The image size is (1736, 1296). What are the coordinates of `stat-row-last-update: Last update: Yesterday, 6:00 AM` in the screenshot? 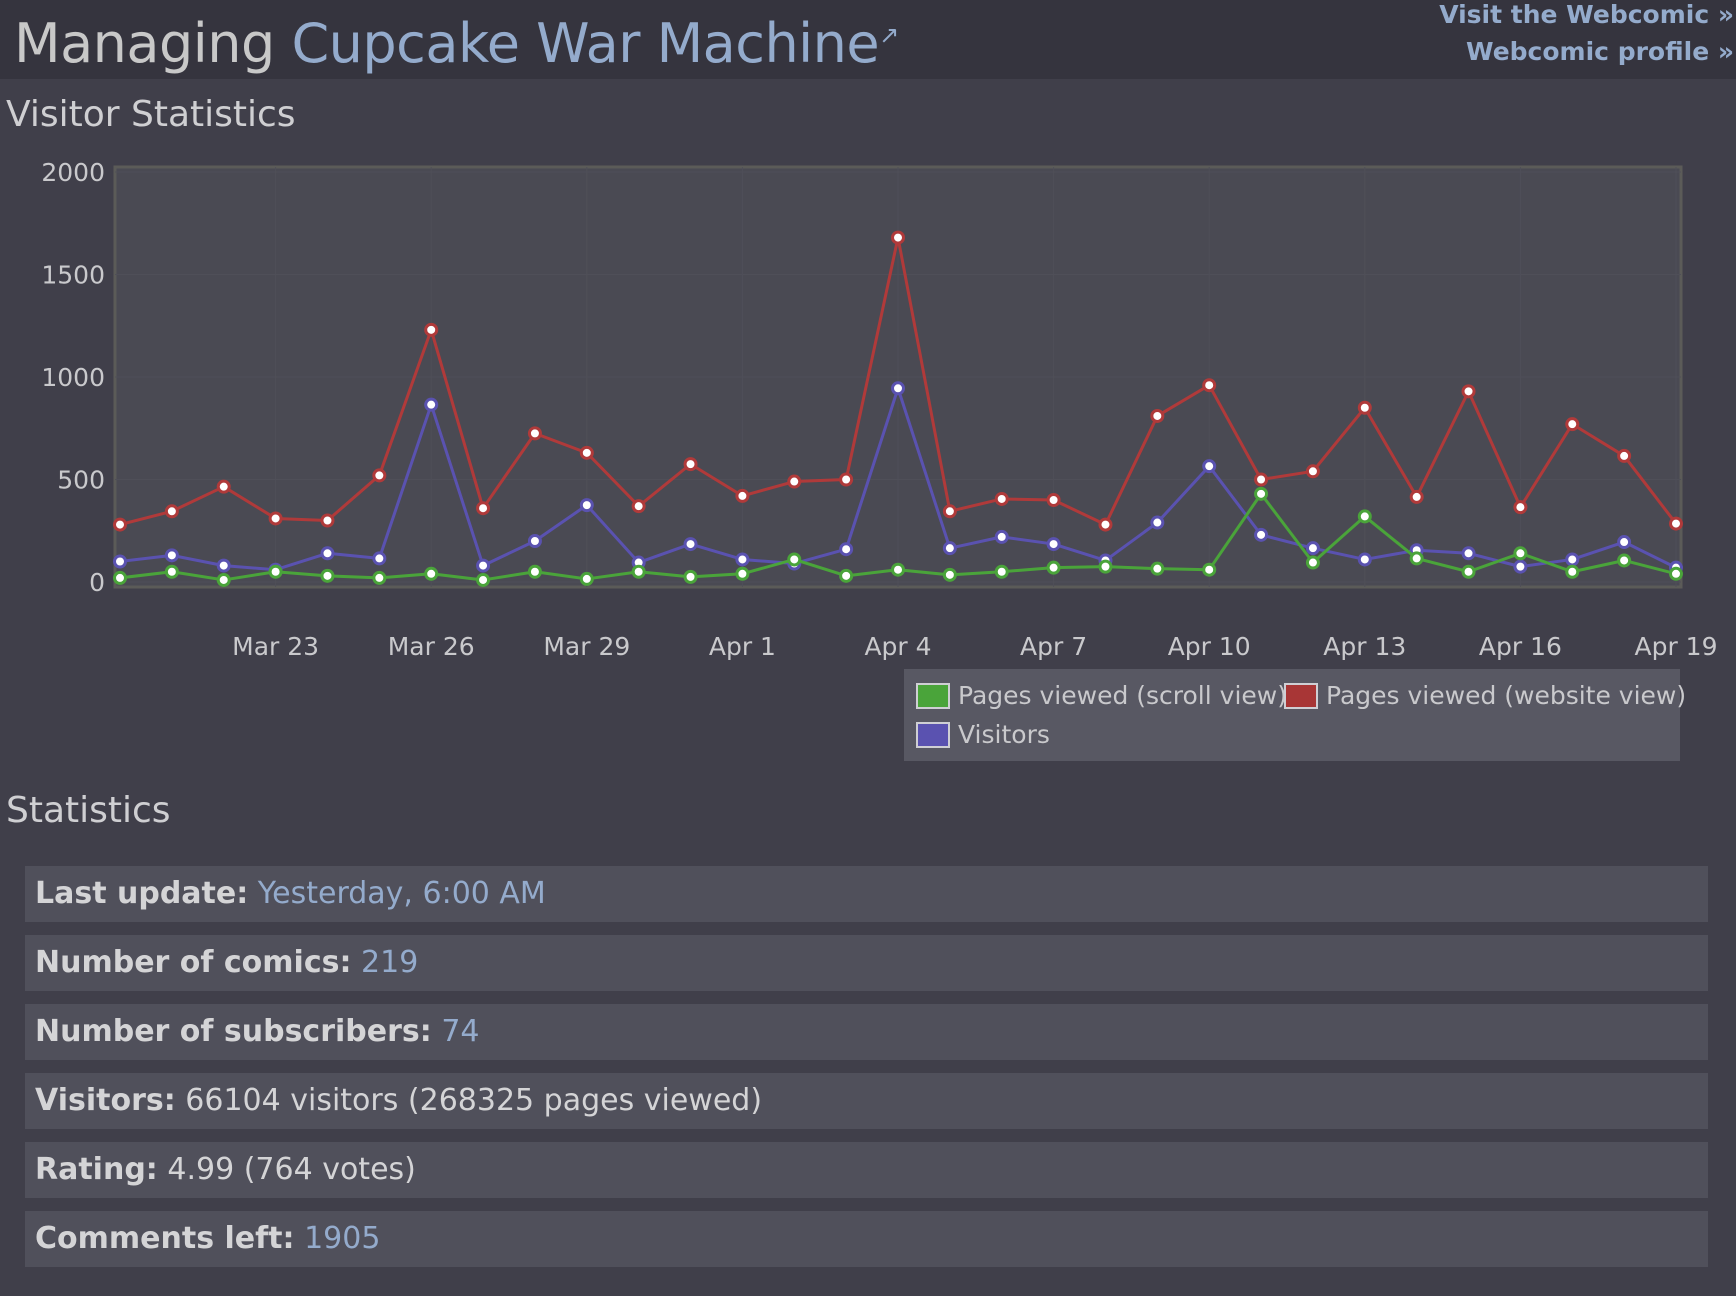 It's located at (866, 894).